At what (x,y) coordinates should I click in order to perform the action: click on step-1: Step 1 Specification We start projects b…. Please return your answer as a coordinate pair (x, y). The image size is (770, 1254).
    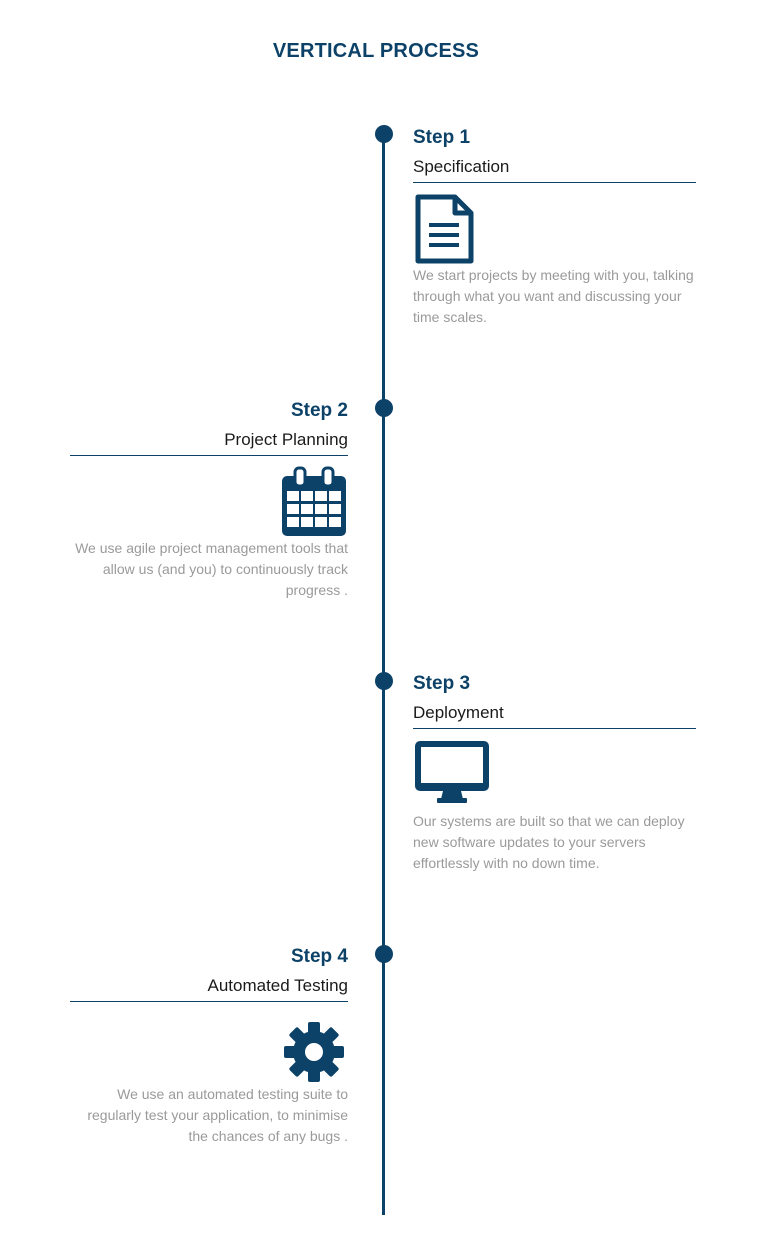
    Looking at the image, I should click on (554, 227).